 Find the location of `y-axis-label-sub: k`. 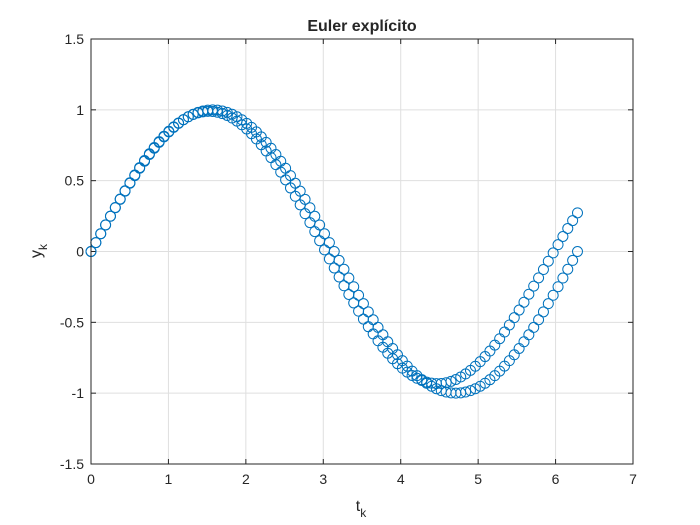

y-axis-label-sub: k is located at coordinates (43, 246).